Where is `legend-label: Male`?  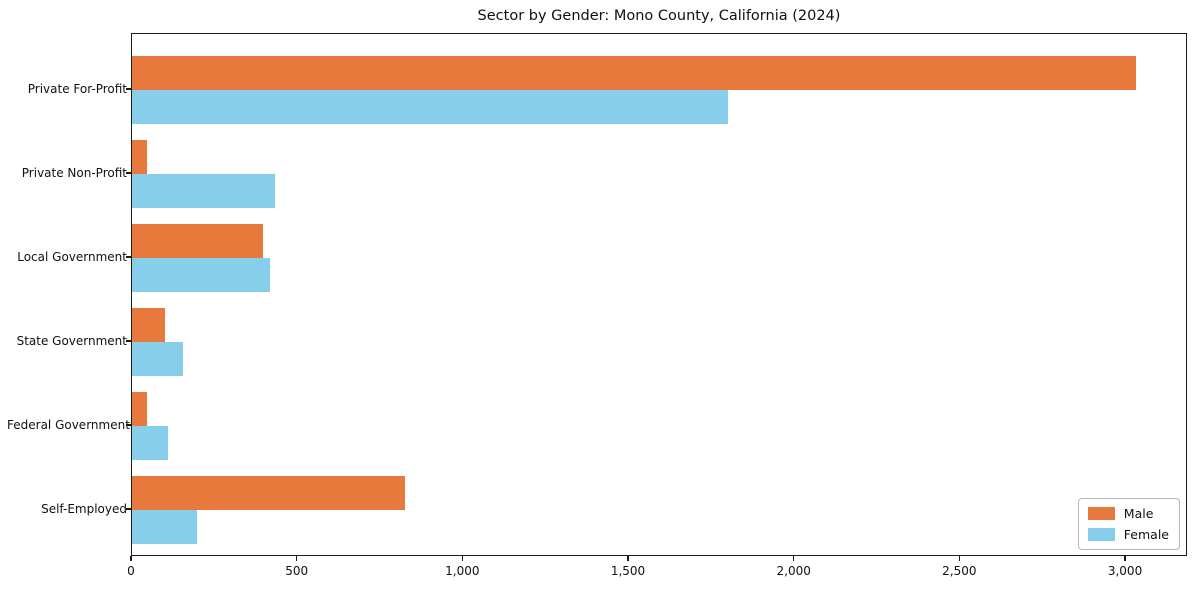
legend-label: Male is located at coordinates (1138, 513).